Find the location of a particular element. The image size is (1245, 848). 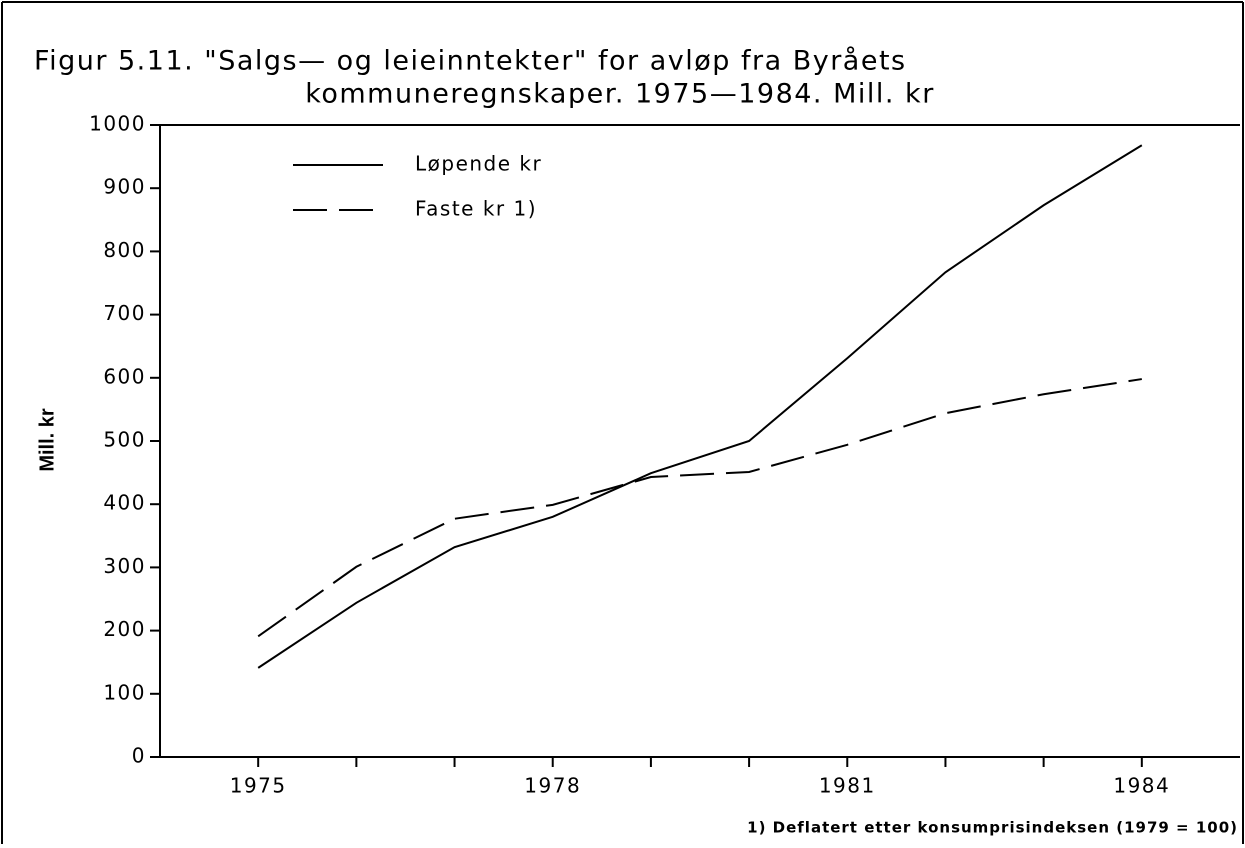

y-tick-label: 400 is located at coordinates (124, 503).